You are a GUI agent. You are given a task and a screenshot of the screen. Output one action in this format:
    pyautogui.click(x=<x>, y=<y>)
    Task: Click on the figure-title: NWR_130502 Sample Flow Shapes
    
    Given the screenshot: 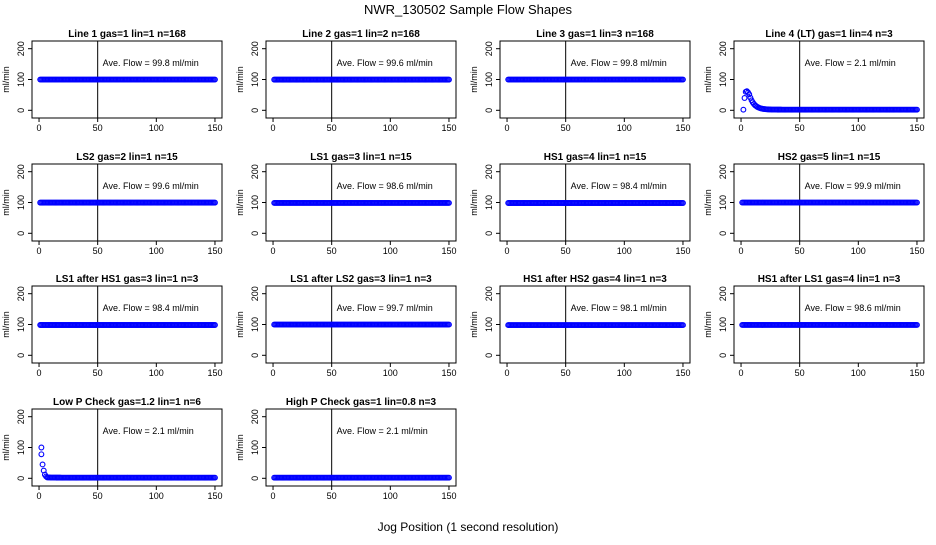 What is the action you would take?
    pyautogui.click(x=468, y=9)
    